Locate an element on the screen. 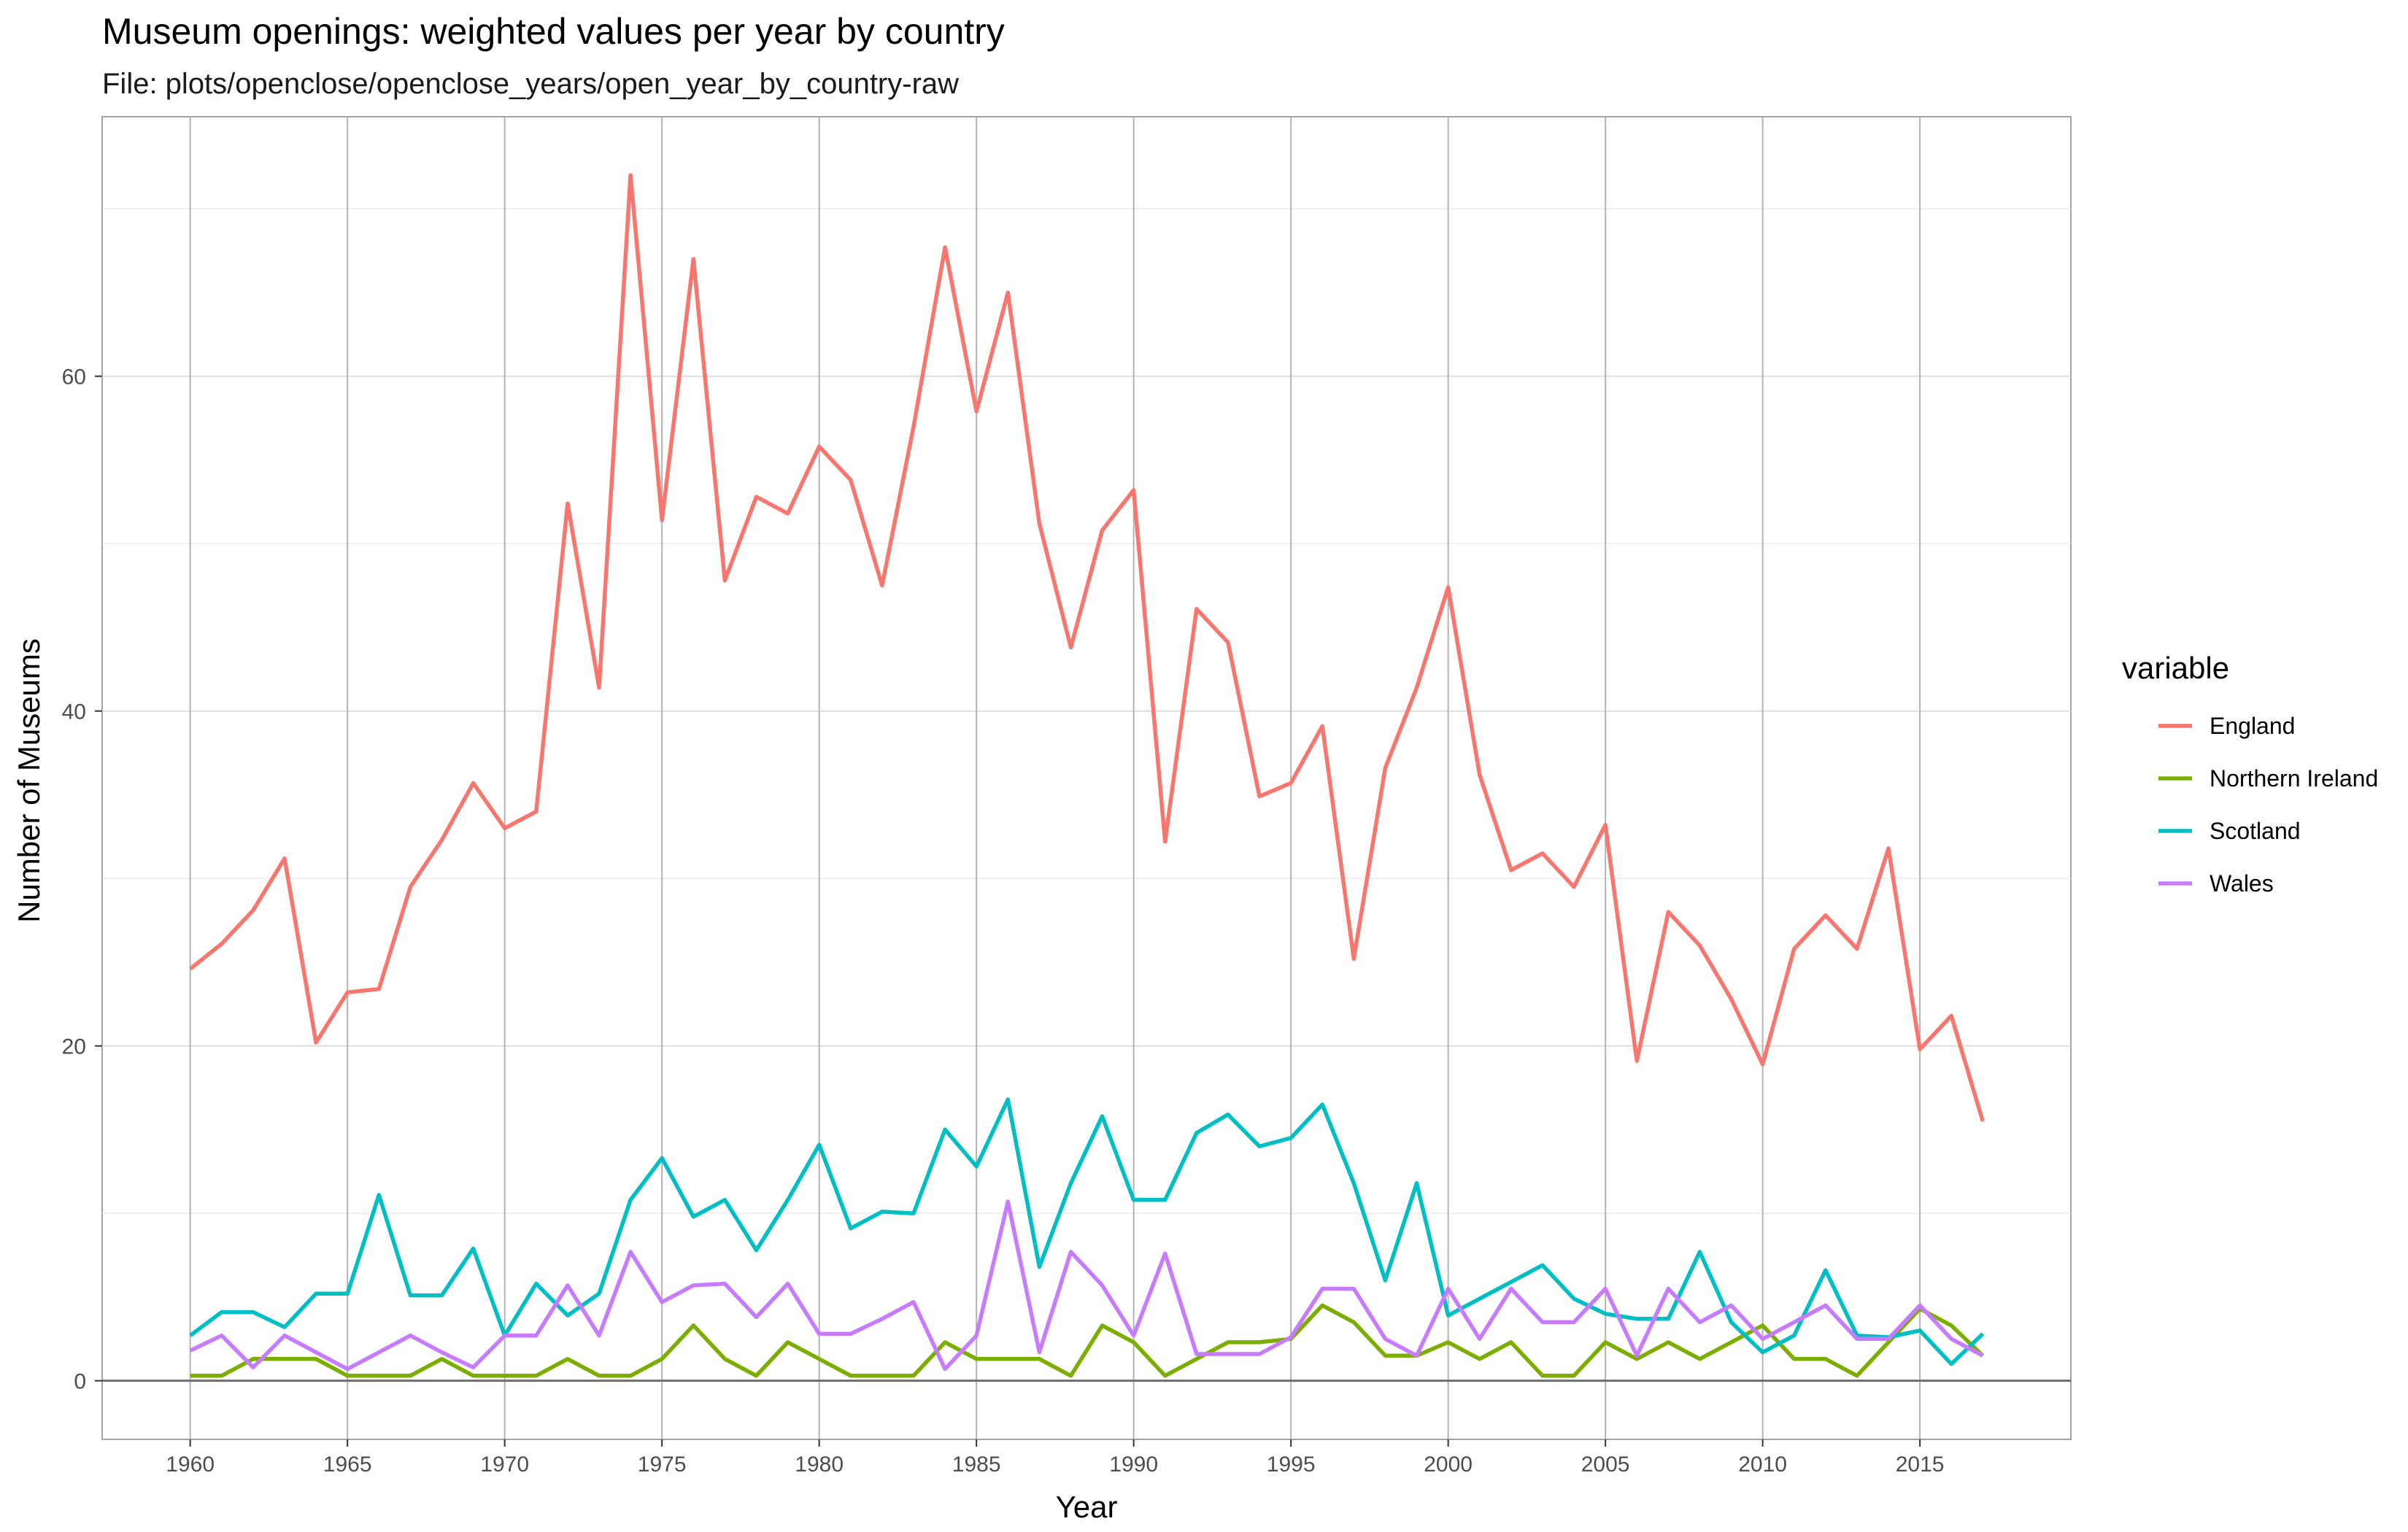 Image resolution: width=2408 pixels, height=1532 pixels. y-tick-label: 40 is located at coordinates (74, 712).